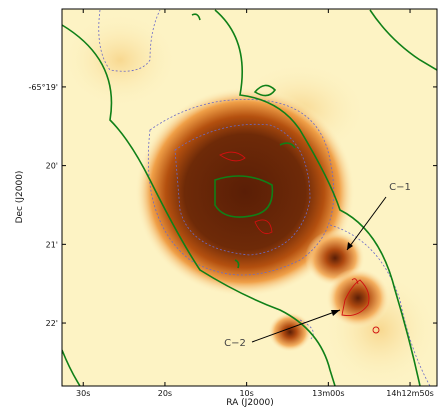  Describe the element at coordinates (290, 332) in the screenshot. I see `source` at that location.